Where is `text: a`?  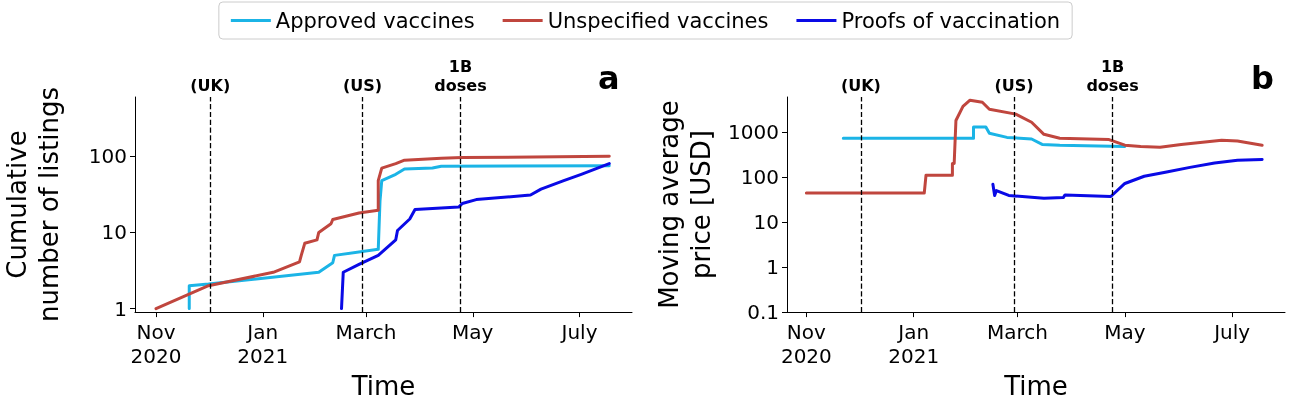
text: a is located at coordinates (609, 78).